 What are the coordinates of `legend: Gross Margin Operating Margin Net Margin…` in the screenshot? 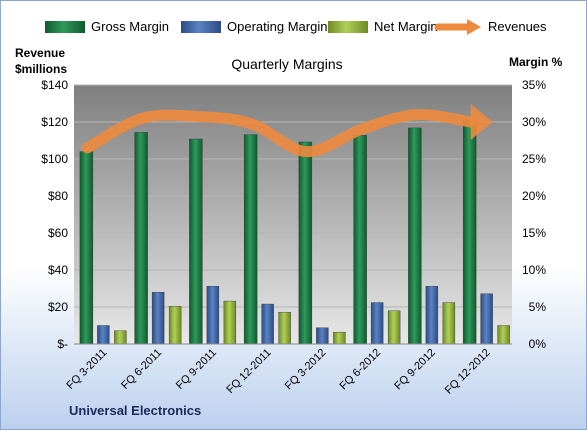 It's located at (296, 27).